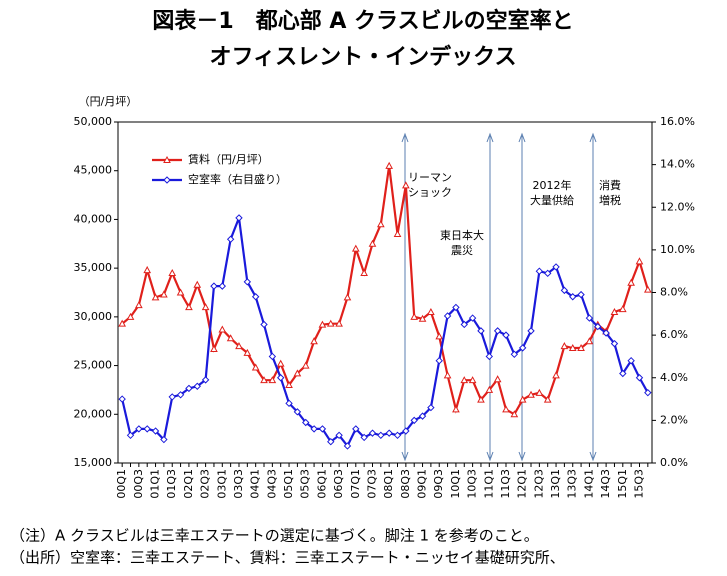 This screenshot has height=576, width=727. Describe the element at coordinates (422, 484) in the screenshot. I see `x-tick-label: 09Q1` at that location.